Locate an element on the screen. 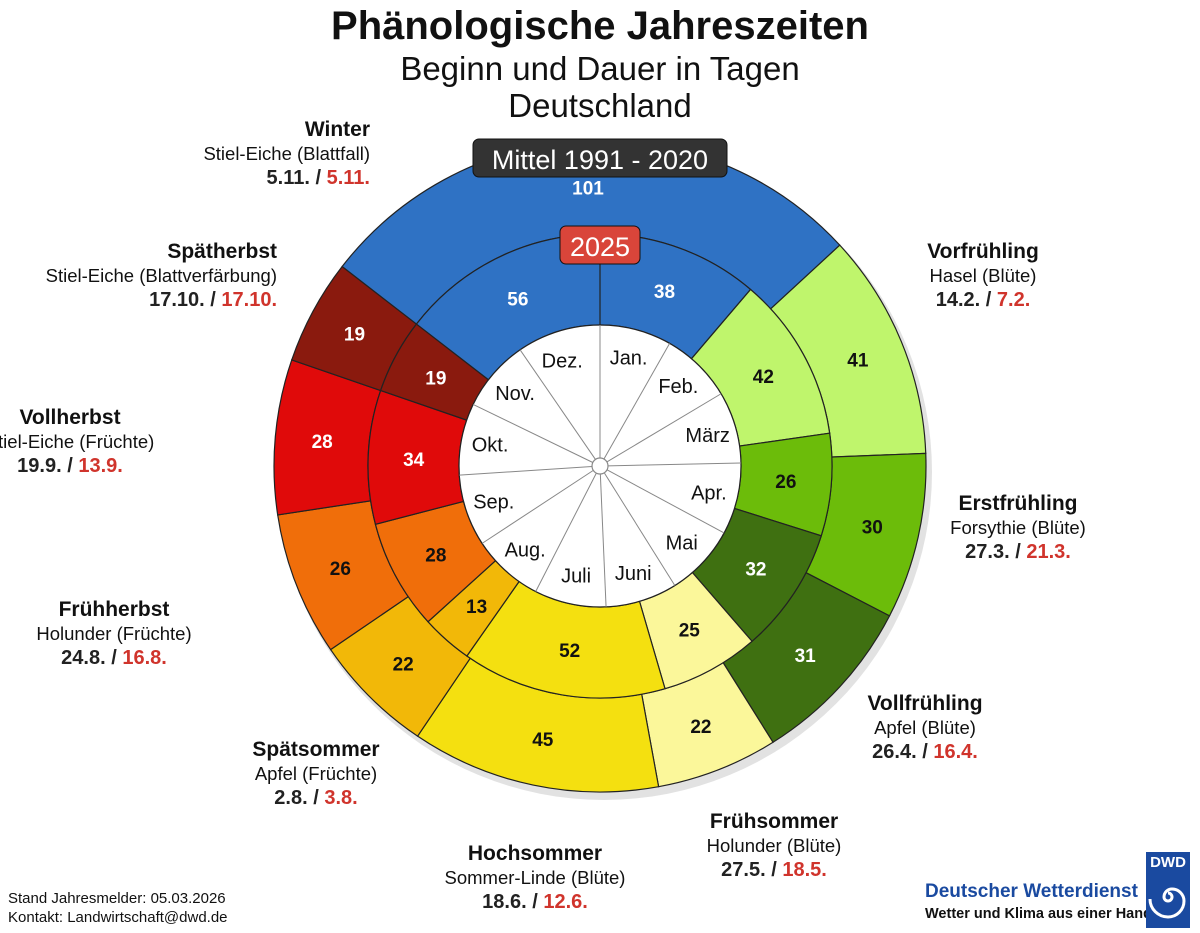 The height and width of the screenshot is (933, 1200). date-2025: 7.2. is located at coordinates (1013, 300).